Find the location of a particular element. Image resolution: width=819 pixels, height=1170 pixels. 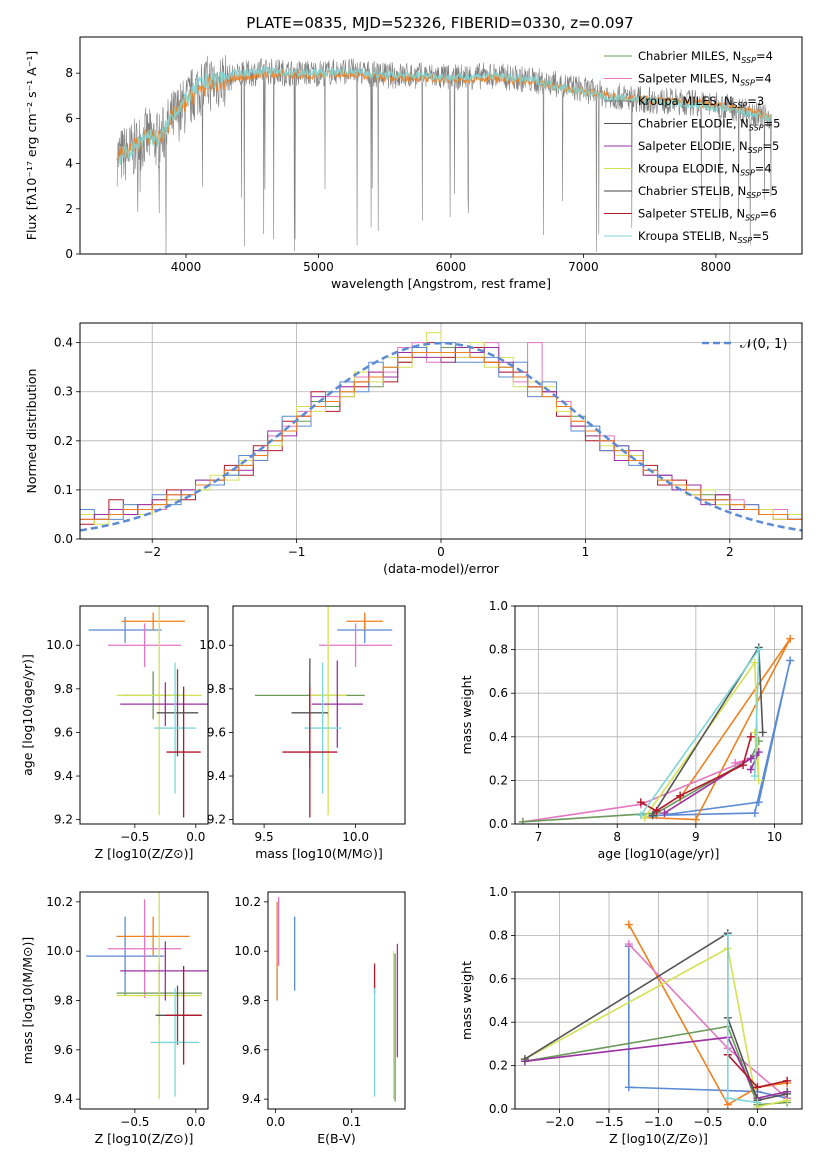

x-axis-label: Z [log10(Z/Z⊙)] is located at coordinates (144, 1138).